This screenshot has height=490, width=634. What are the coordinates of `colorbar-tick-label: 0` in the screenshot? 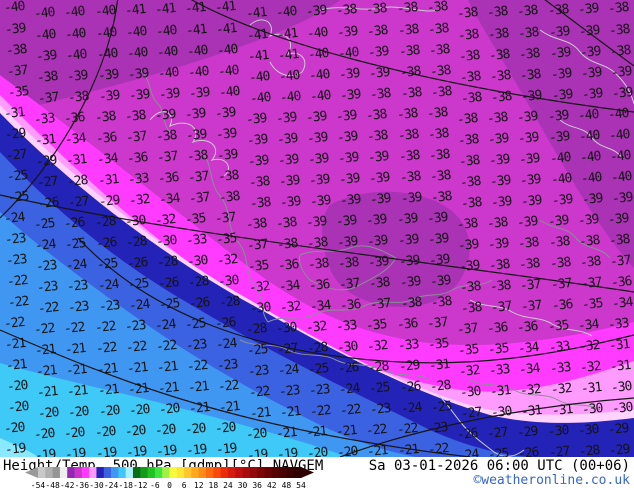 It's located at (169, 485).